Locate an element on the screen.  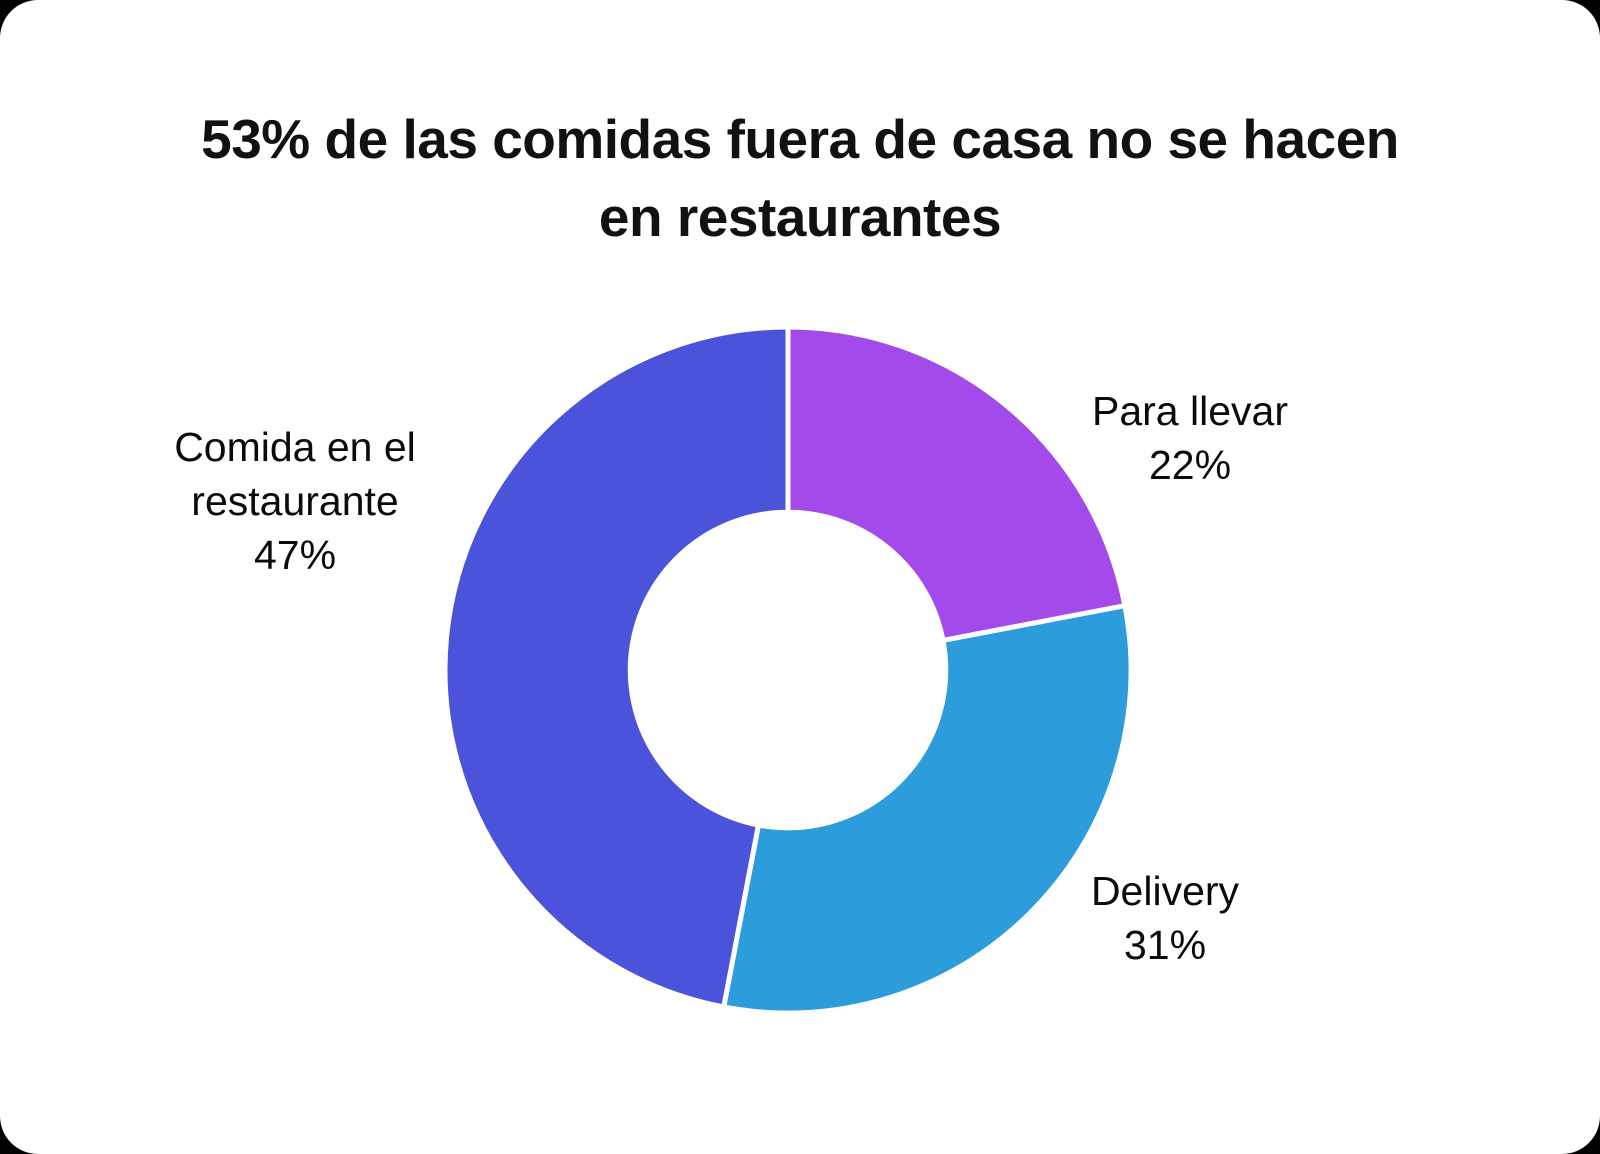
slice-label-delivery-name: Delivery is located at coordinates (1165, 891).